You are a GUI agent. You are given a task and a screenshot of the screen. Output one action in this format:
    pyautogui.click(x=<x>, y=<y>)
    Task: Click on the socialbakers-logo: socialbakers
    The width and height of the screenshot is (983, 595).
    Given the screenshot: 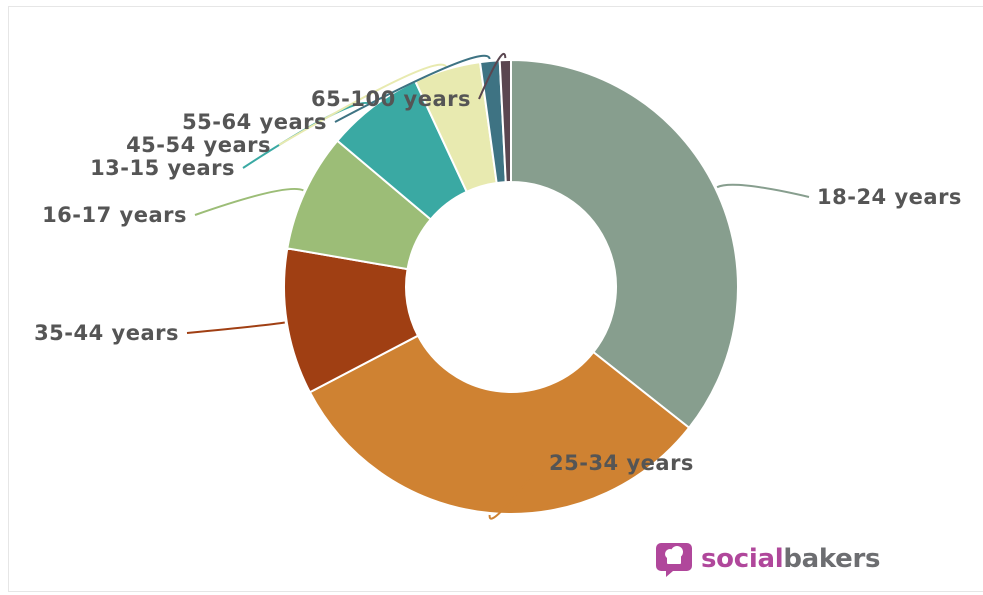 What is the action you would take?
    pyautogui.click(x=768, y=559)
    